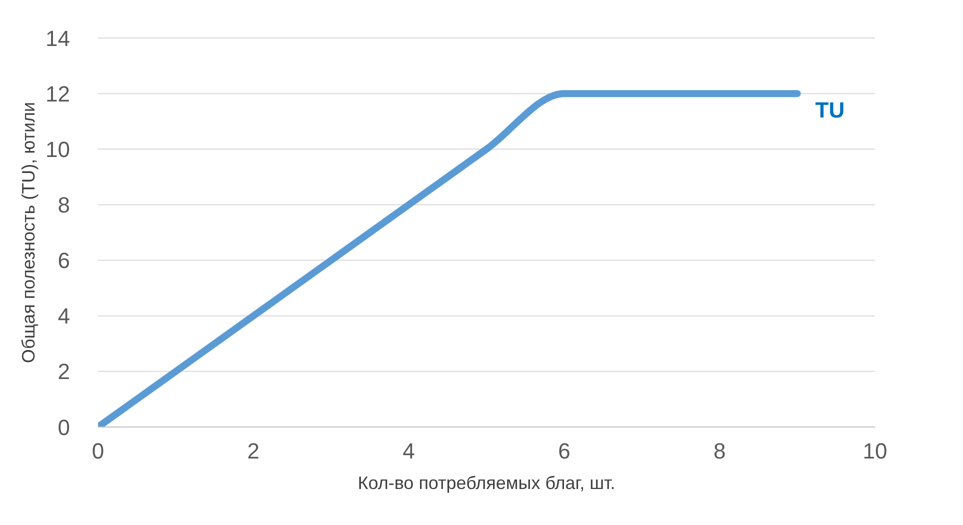 This screenshot has height=525, width=963. I want to click on y-axis-title: Общая полезность (TU), ютили, so click(28, 233).